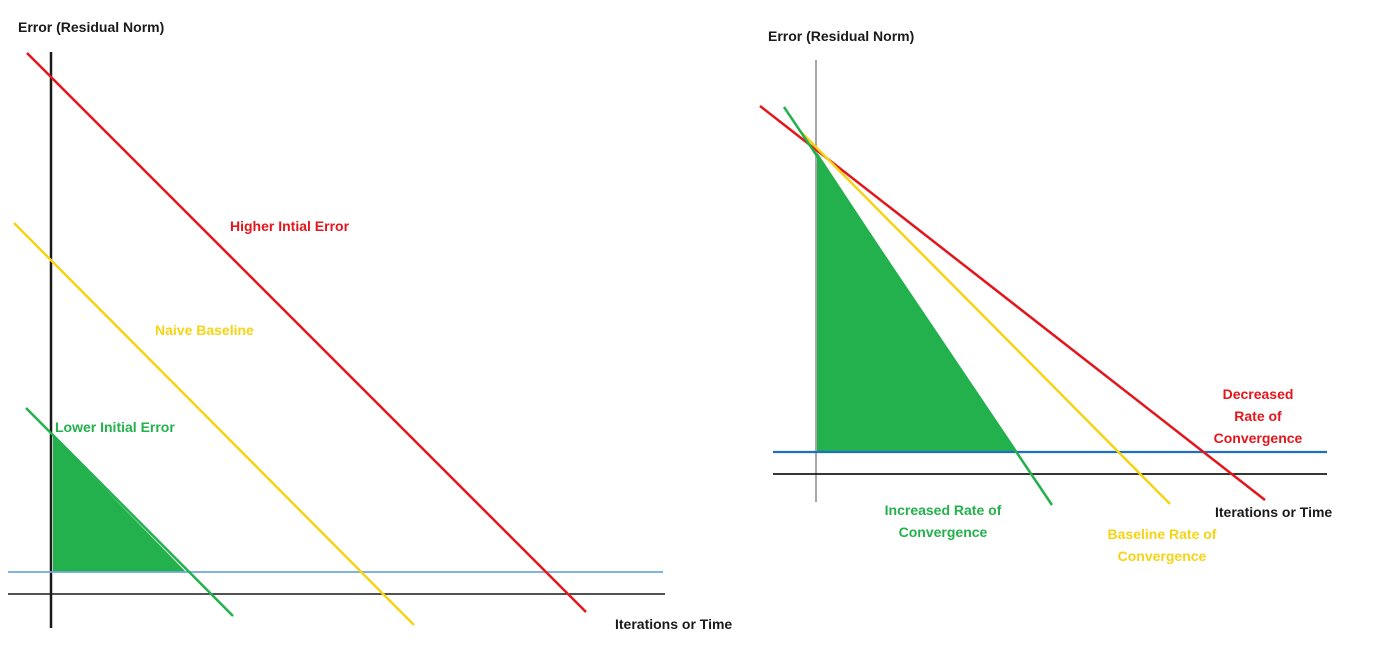 This screenshot has width=1375, height=652. I want to click on right-decreased-rate-label-line3: Convergence, so click(1258, 438).